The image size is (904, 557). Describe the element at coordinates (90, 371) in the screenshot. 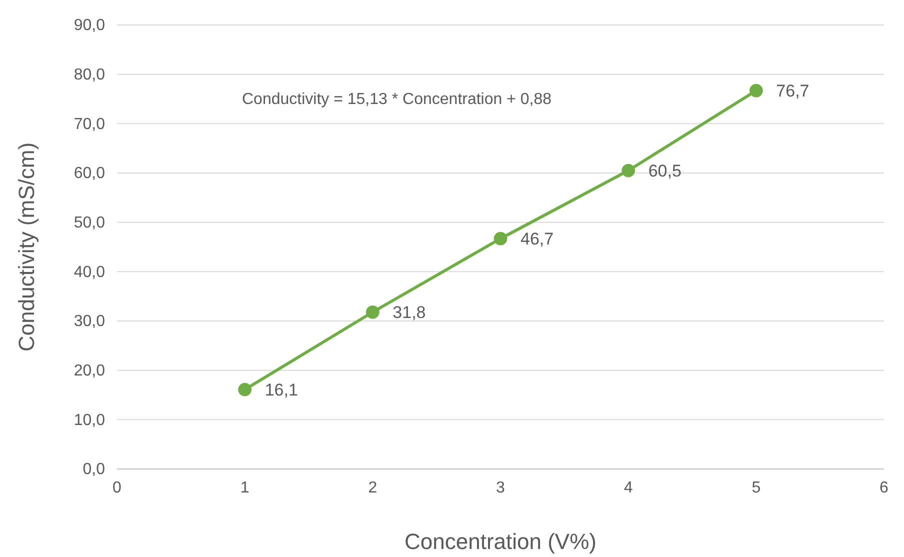

I see `y-tick-label: 20,0` at that location.